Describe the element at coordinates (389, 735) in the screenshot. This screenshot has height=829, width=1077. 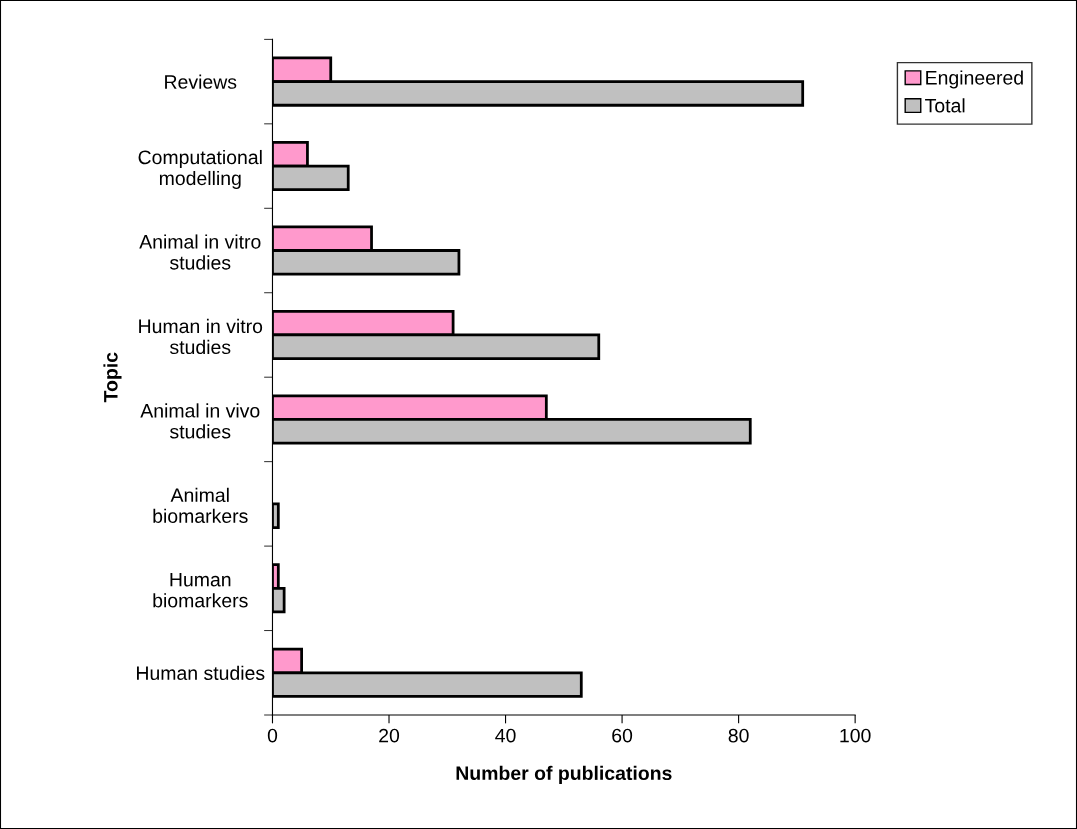
I see `x-tick-label: 20` at that location.